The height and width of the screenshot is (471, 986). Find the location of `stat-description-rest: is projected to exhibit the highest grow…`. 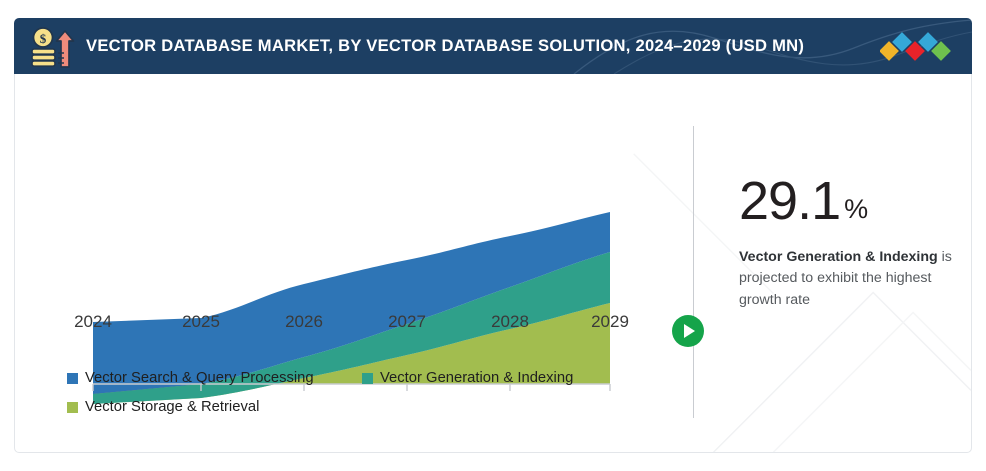

stat-description-rest: is projected to exhibit the highest grow… is located at coordinates (845, 278).